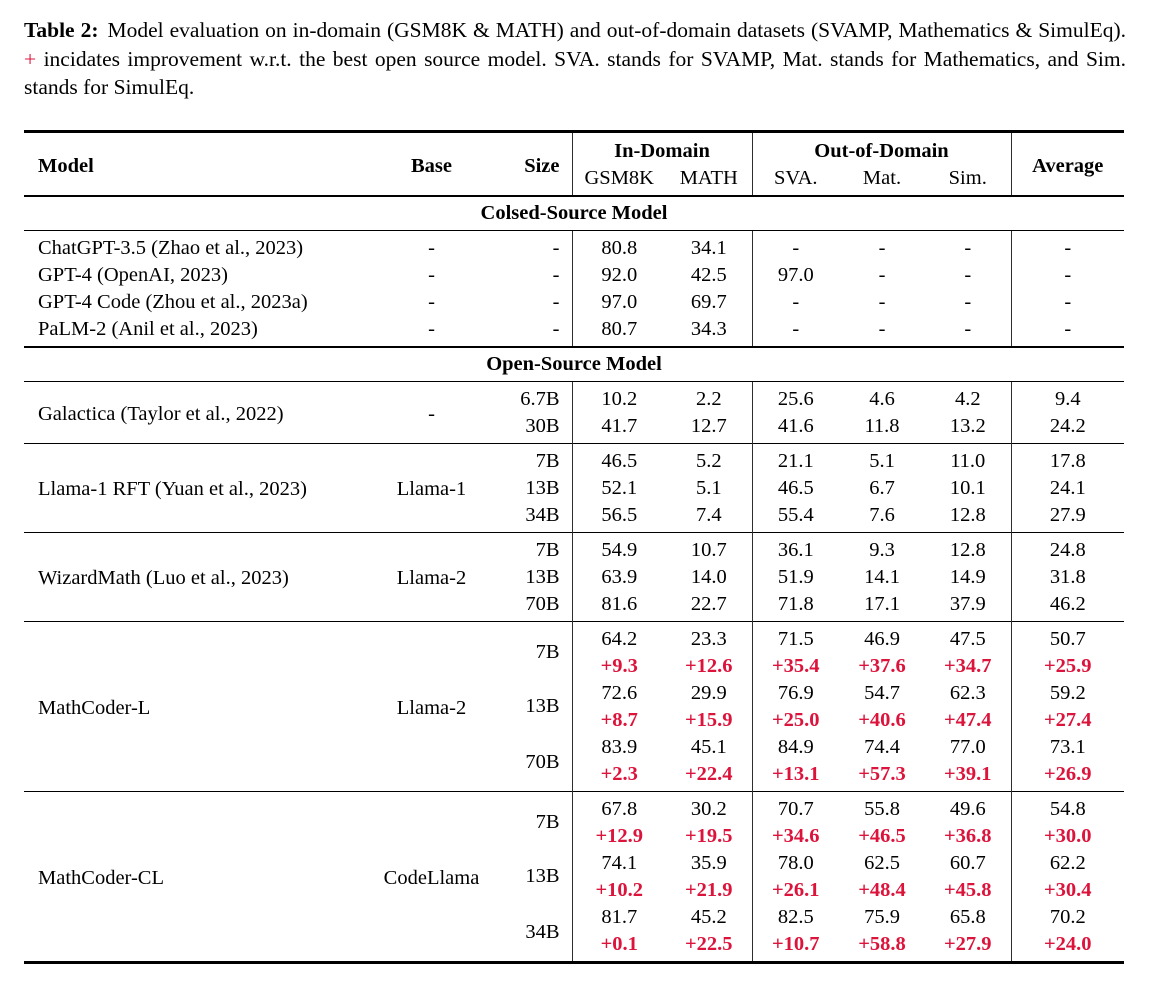  I want to click on score-value: 22.7, so click(708, 603).